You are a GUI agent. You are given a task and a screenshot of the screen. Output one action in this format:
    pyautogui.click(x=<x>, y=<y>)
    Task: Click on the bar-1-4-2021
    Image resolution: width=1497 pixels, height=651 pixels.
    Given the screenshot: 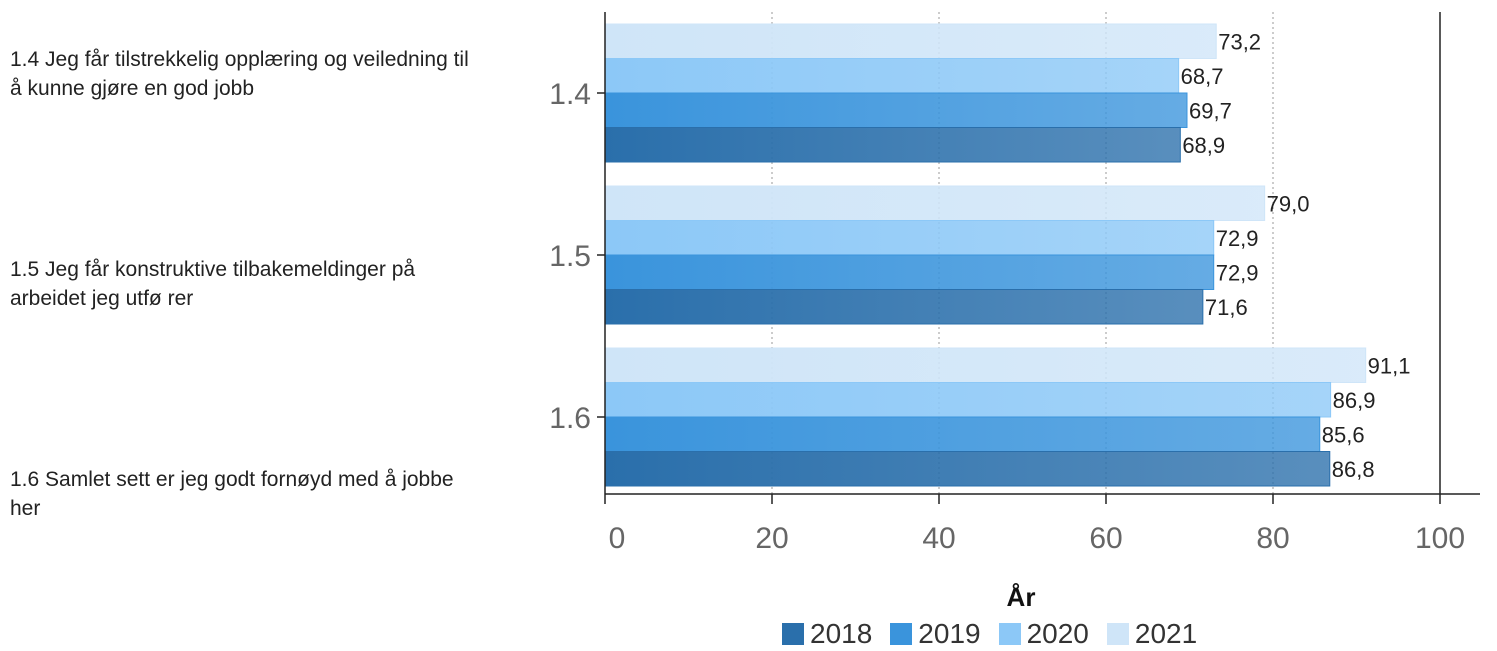 What is the action you would take?
    pyautogui.click(x=910, y=41)
    